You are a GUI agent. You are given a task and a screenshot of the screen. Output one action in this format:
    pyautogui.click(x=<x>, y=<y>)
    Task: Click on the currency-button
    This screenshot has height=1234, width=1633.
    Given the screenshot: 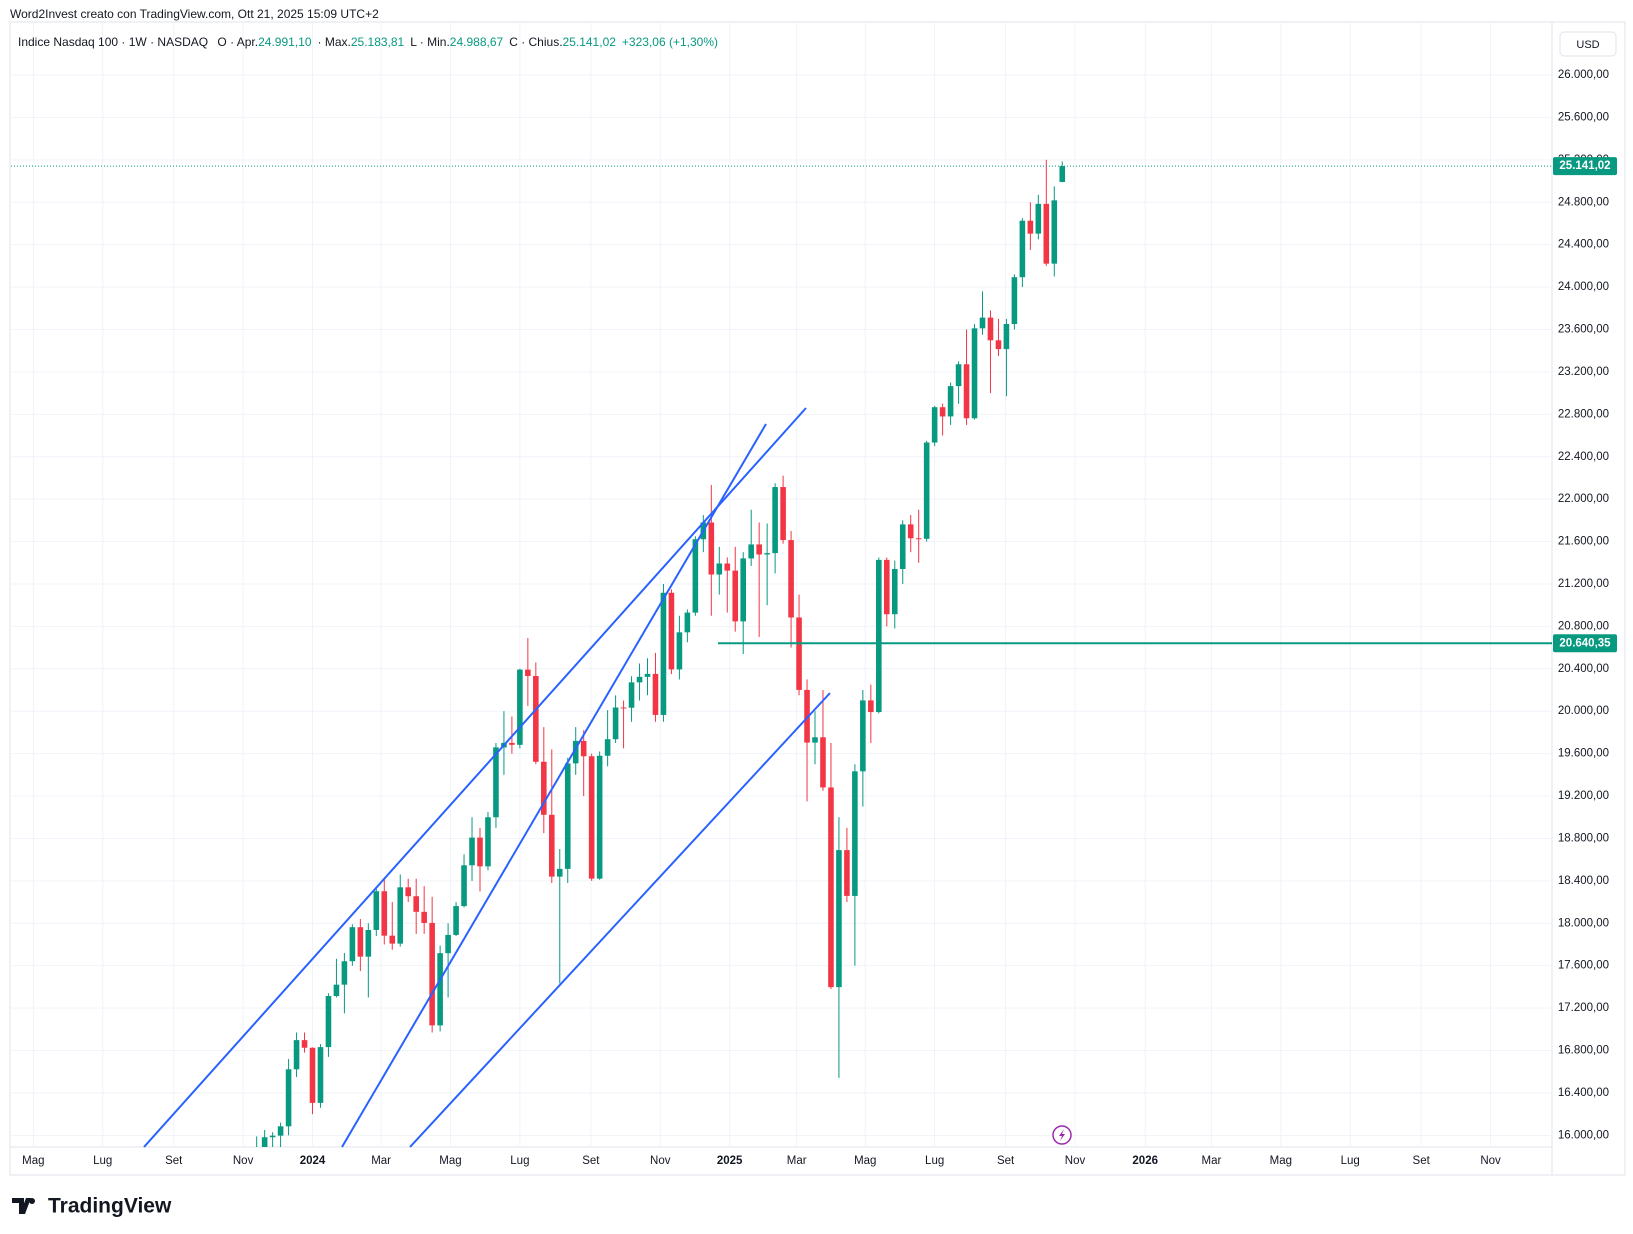 What is the action you would take?
    pyautogui.click(x=1588, y=44)
    